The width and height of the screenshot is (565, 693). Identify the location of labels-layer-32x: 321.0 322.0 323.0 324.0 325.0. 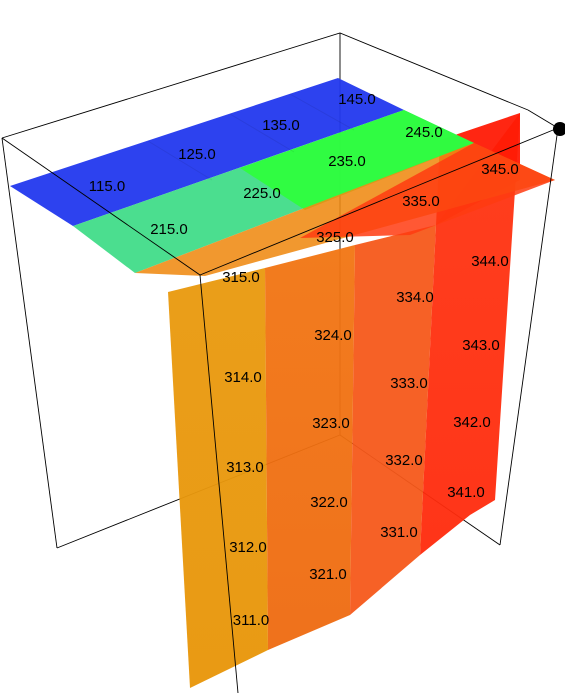
(331, 406).